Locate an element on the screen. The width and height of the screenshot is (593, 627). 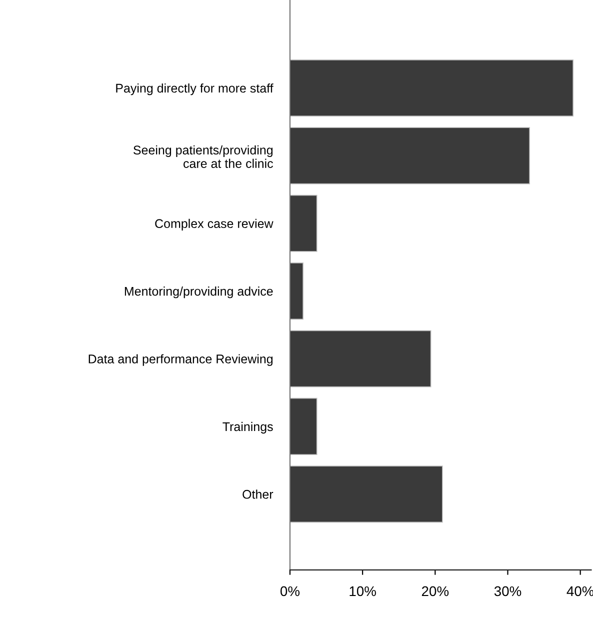
y-tick-label: Complex case review is located at coordinates (214, 224).